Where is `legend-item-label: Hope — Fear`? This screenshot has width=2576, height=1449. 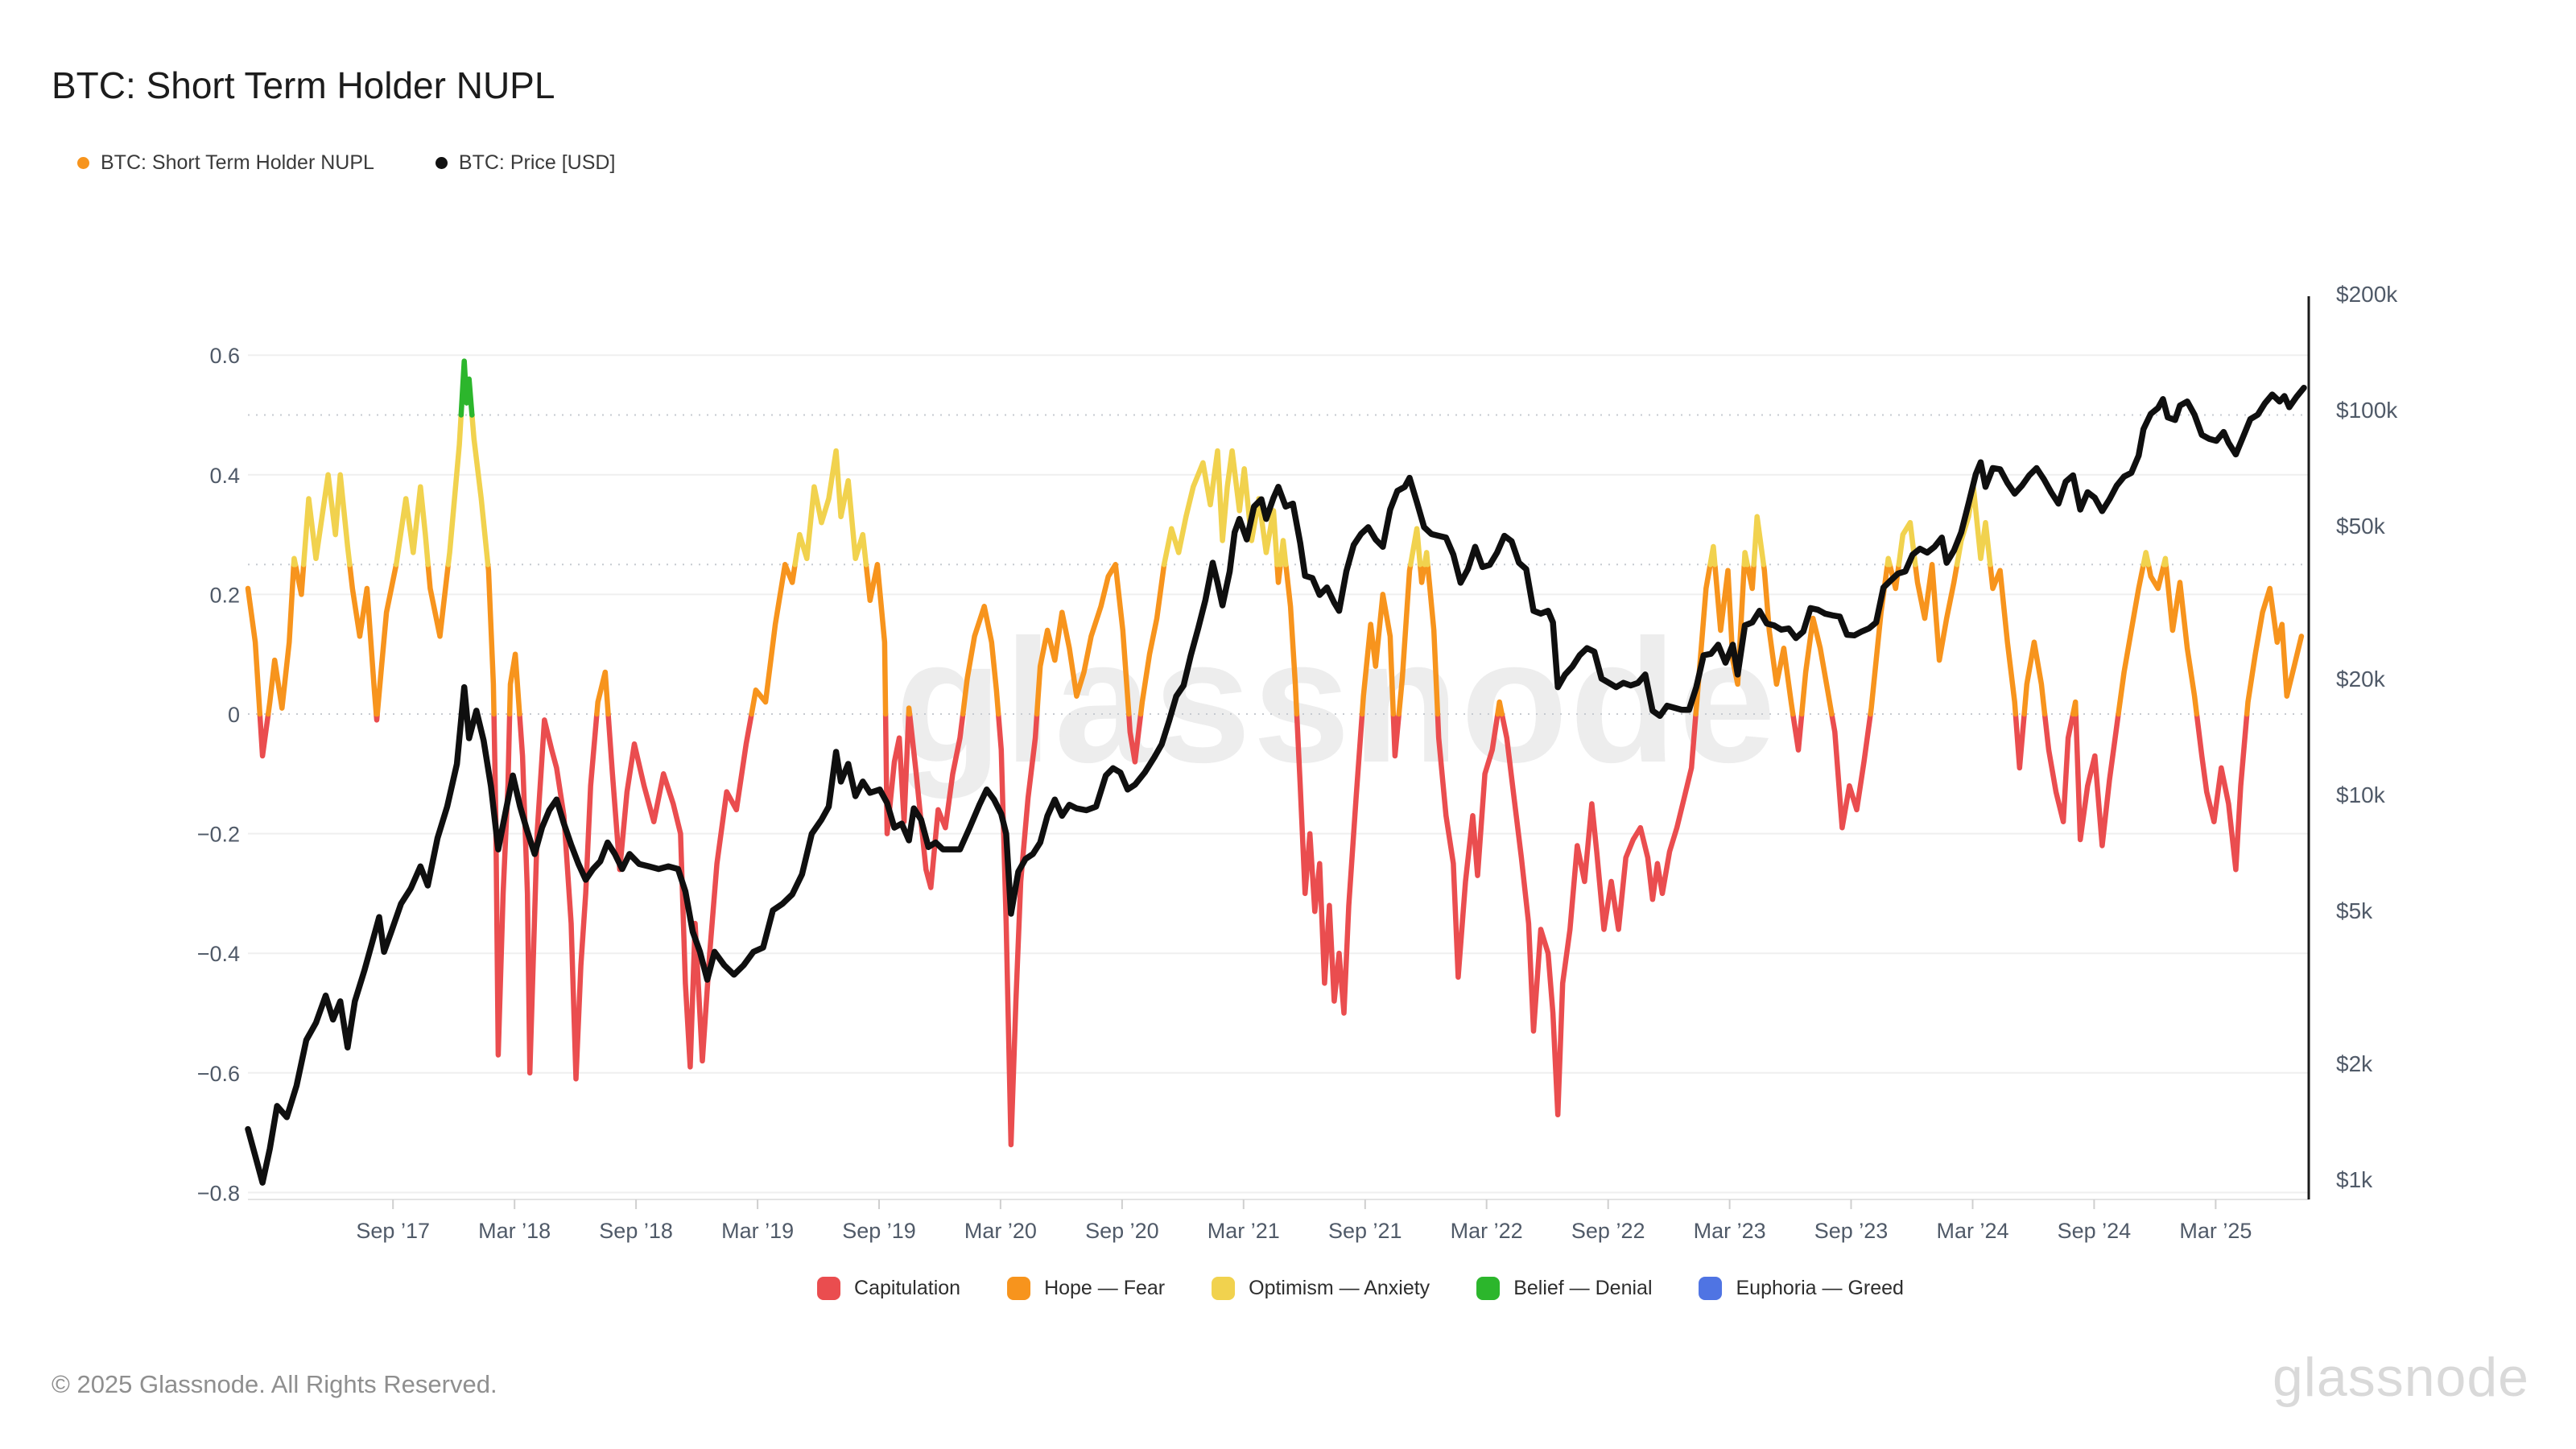 legend-item-label: Hope — Fear is located at coordinates (1105, 1288).